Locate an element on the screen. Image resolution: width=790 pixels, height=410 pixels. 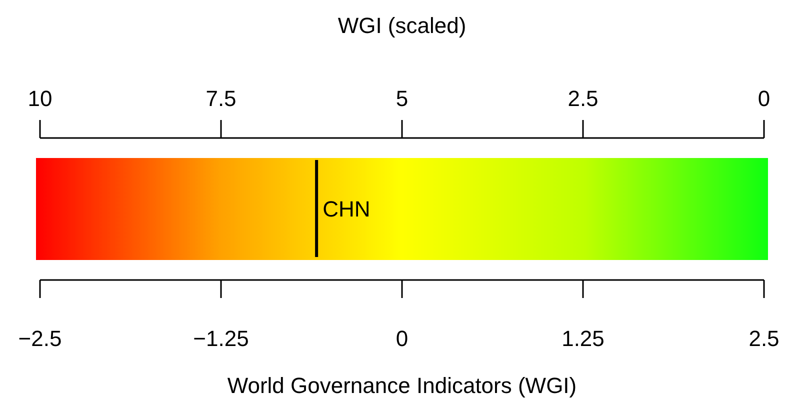
x-tick-label: 0 is located at coordinates (402, 338).